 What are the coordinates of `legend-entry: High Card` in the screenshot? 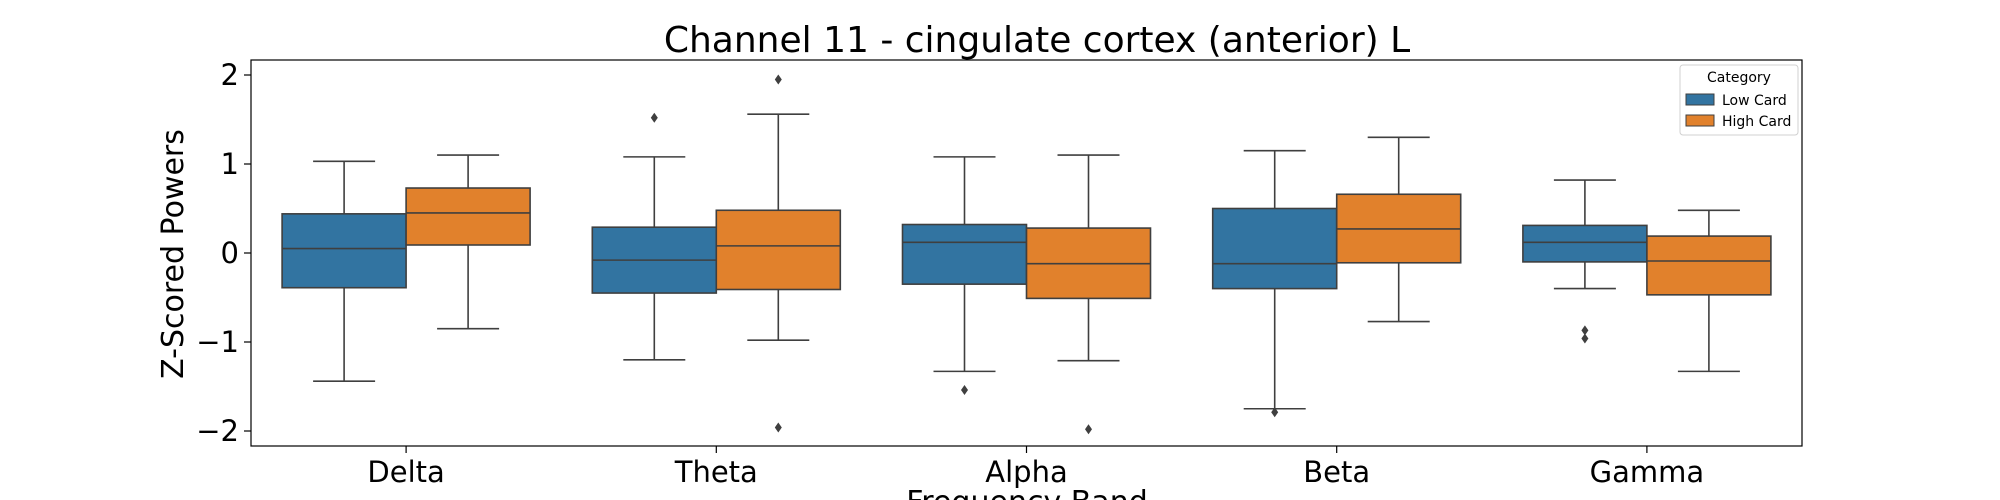 It's located at (1756, 122).